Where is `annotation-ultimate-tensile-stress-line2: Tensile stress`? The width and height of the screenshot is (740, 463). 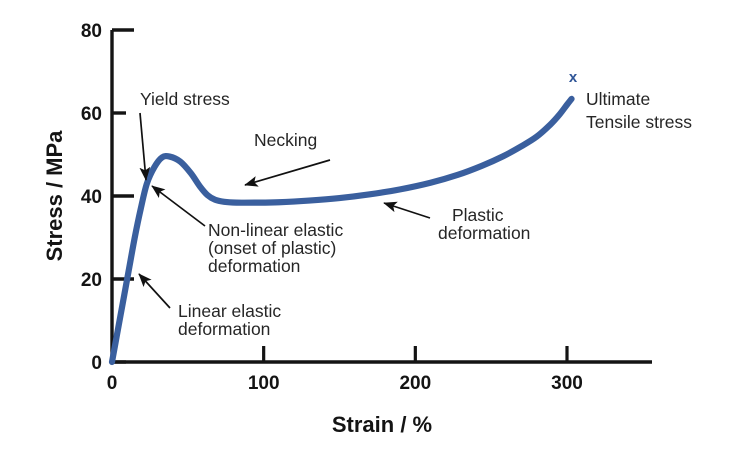 annotation-ultimate-tensile-stress-line2: Tensile stress is located at coordinates (639, 122).